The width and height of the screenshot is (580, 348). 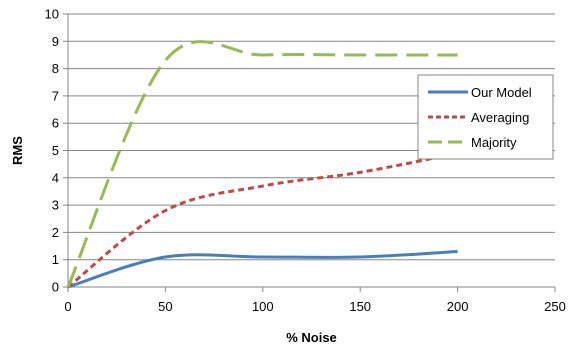 What do you see at coordinates (262, 269) in the screenshot?
I see `series-line-our-model` at bounding box center [262, 269].